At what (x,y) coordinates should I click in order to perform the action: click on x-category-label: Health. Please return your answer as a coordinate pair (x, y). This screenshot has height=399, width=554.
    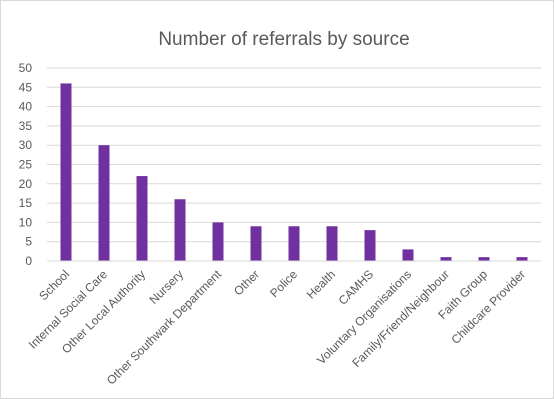
    Looking at the image, I should click on (321, 284).